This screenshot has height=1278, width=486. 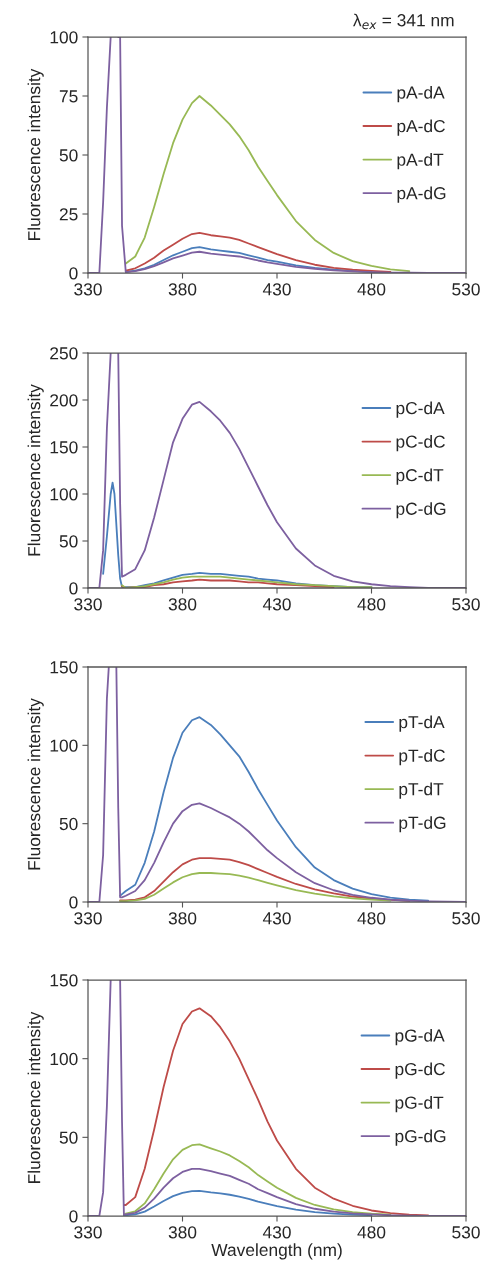 What do you see at coordinates (421, 127) in the screenshot?
I see `legend-label: pA-dC` at bounding box center [421, 127].